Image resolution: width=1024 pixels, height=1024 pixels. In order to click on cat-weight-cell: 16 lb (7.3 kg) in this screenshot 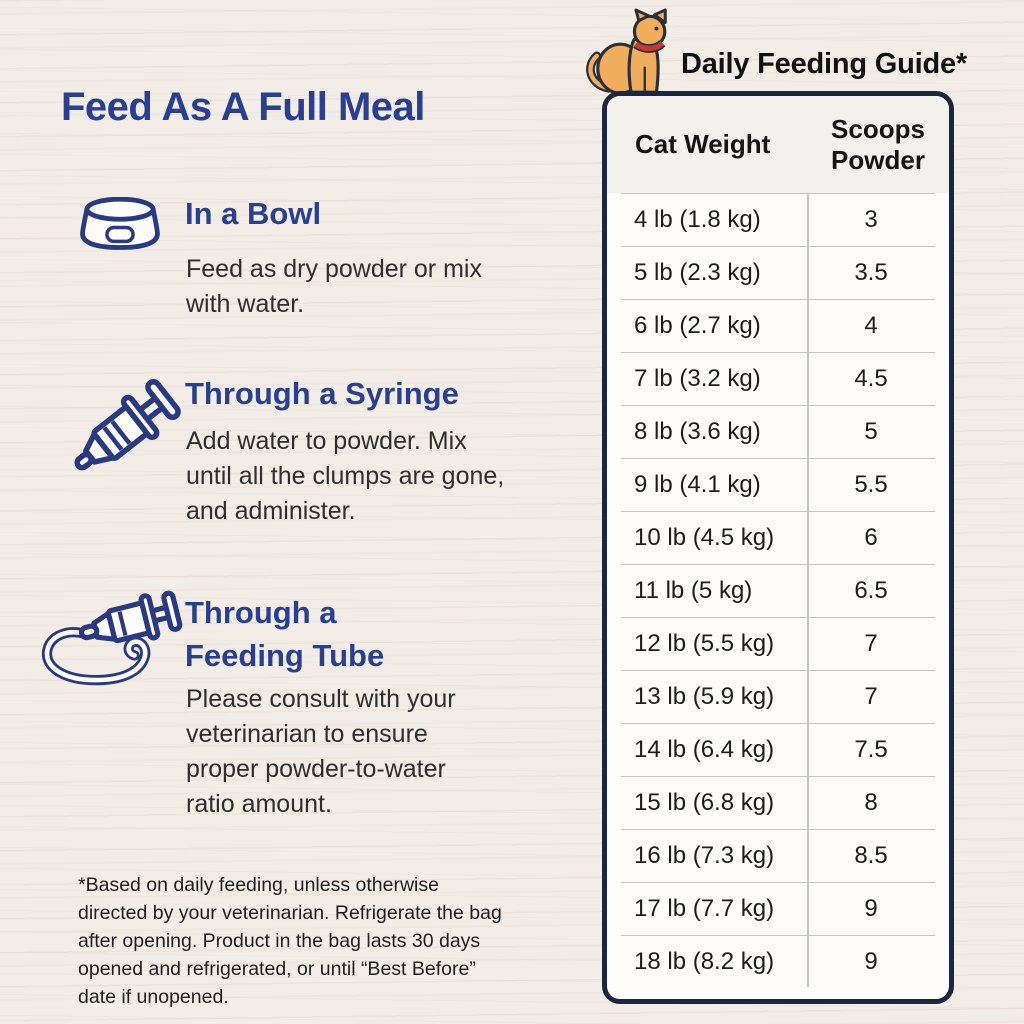, I will do `click(704, 855)`.